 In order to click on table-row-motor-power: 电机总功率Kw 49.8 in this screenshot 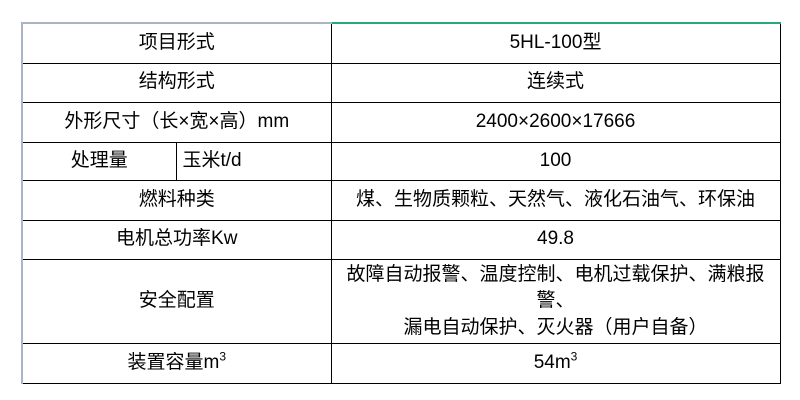, I will do `click(400, 239)`.